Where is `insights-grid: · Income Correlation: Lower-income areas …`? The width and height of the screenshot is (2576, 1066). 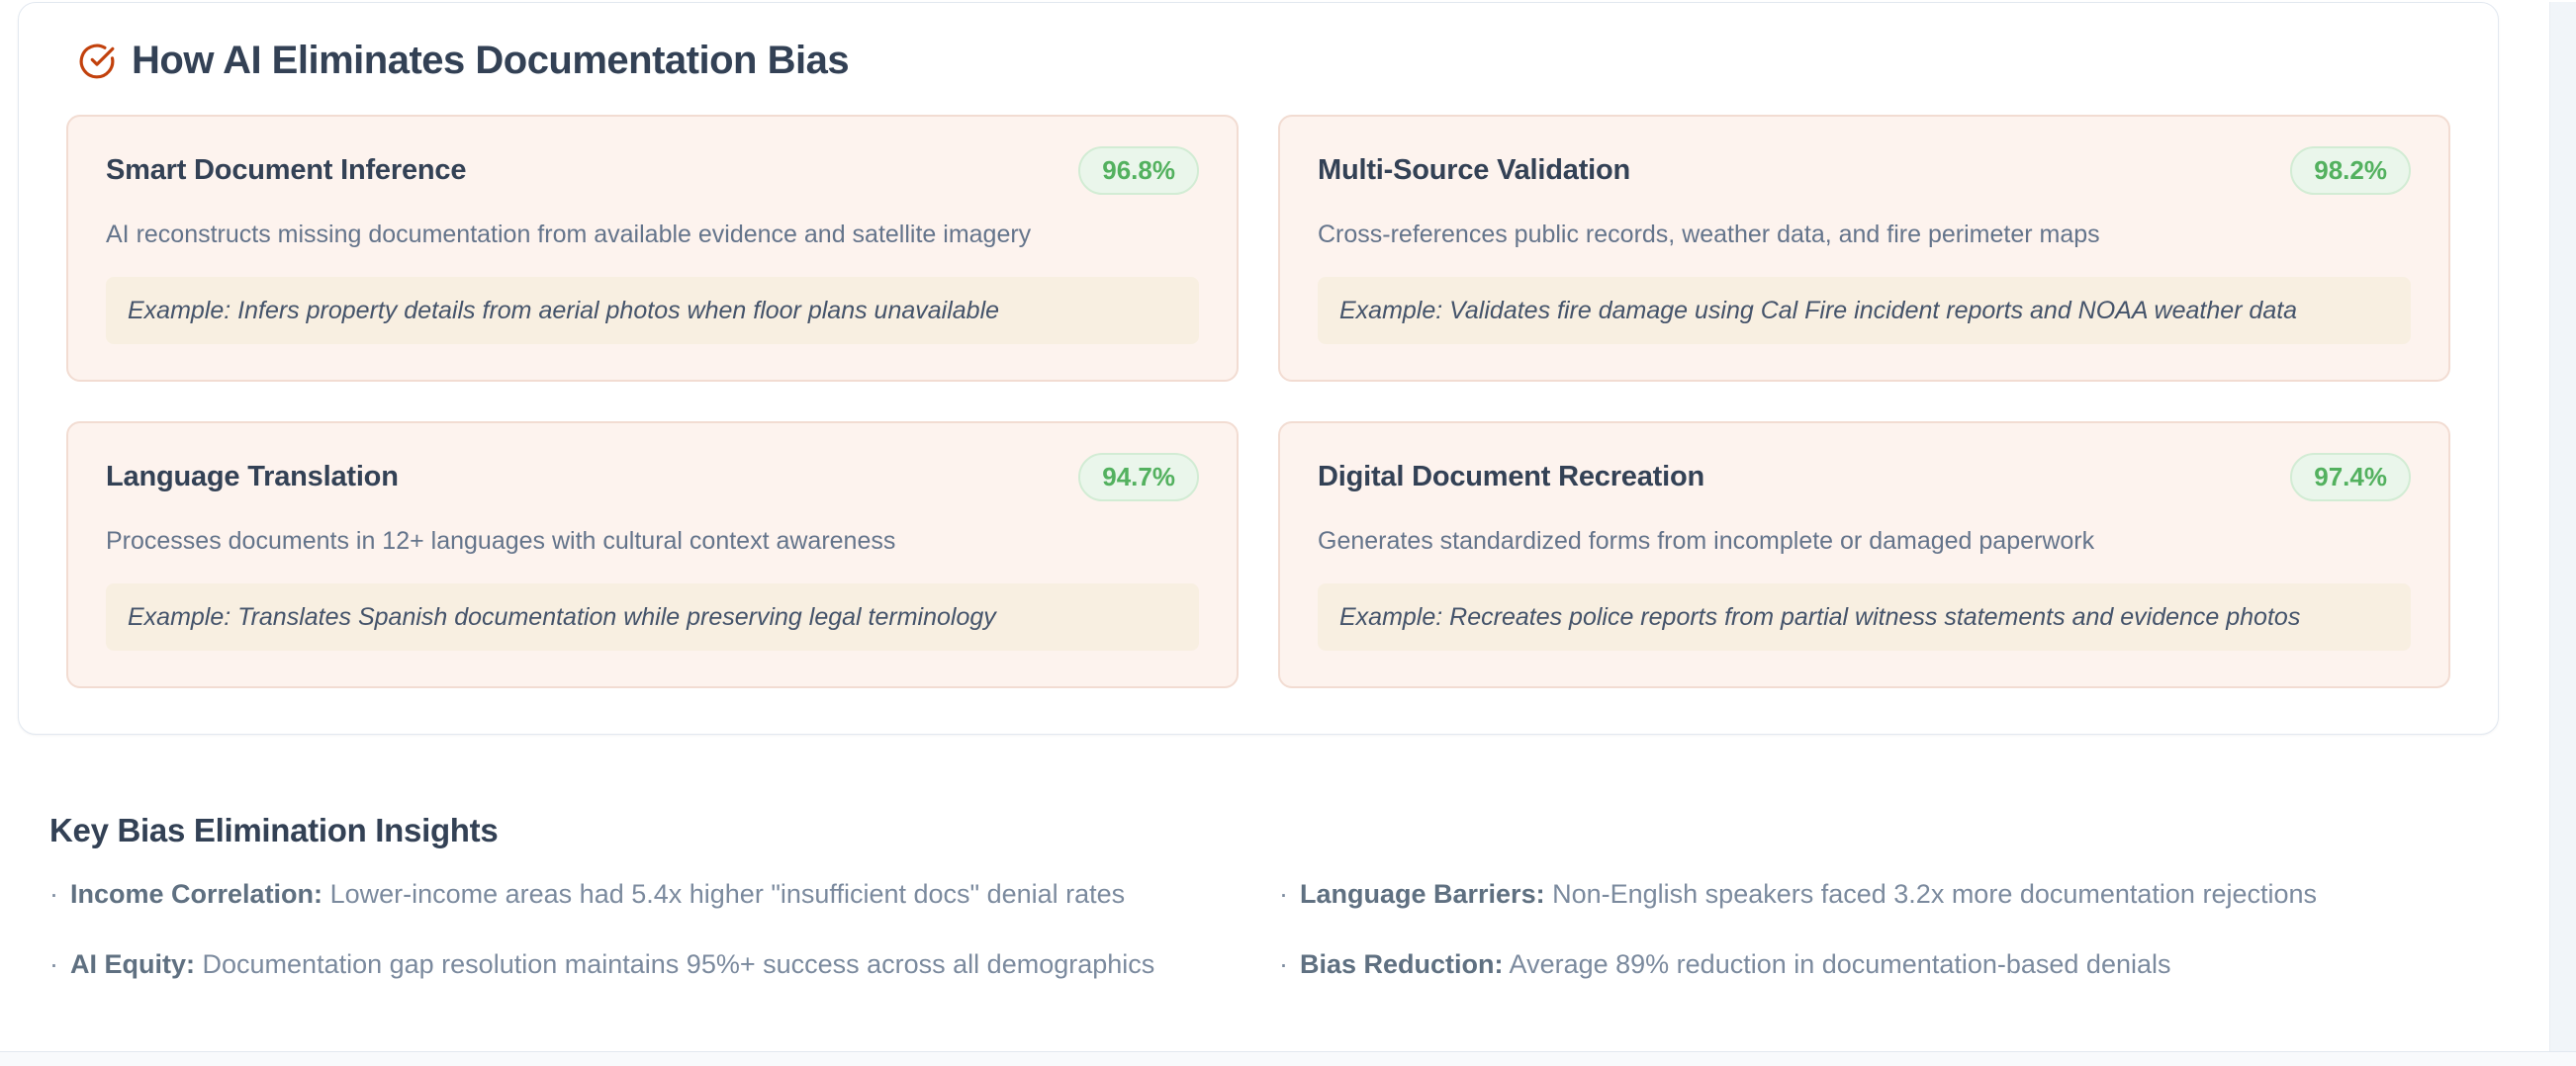 insights-grid: · Income Correlation: Lower-income areas … is located at coordinates (1271, 930).